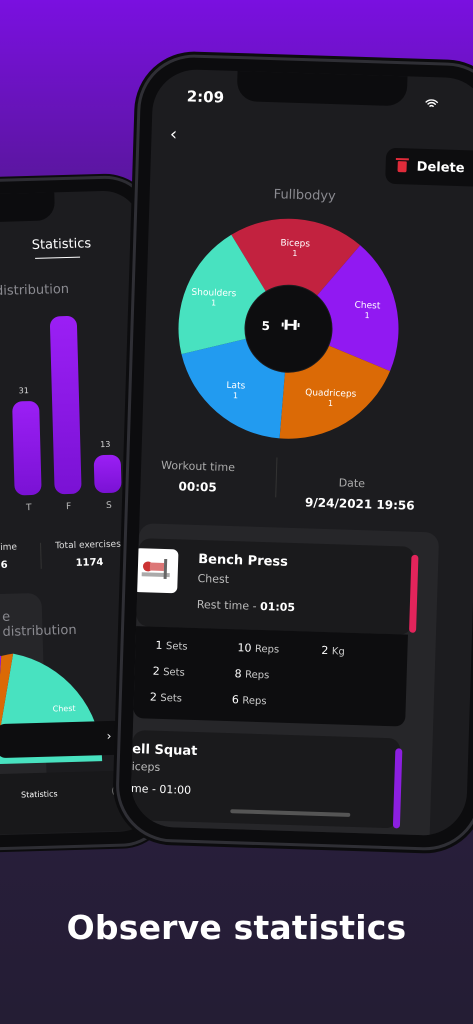 This screenshot has width=473, height=1024. Describe the element at coordinates (146, 767) in the screenshot. I see `exercise-2-muscle: iceps` at that location.